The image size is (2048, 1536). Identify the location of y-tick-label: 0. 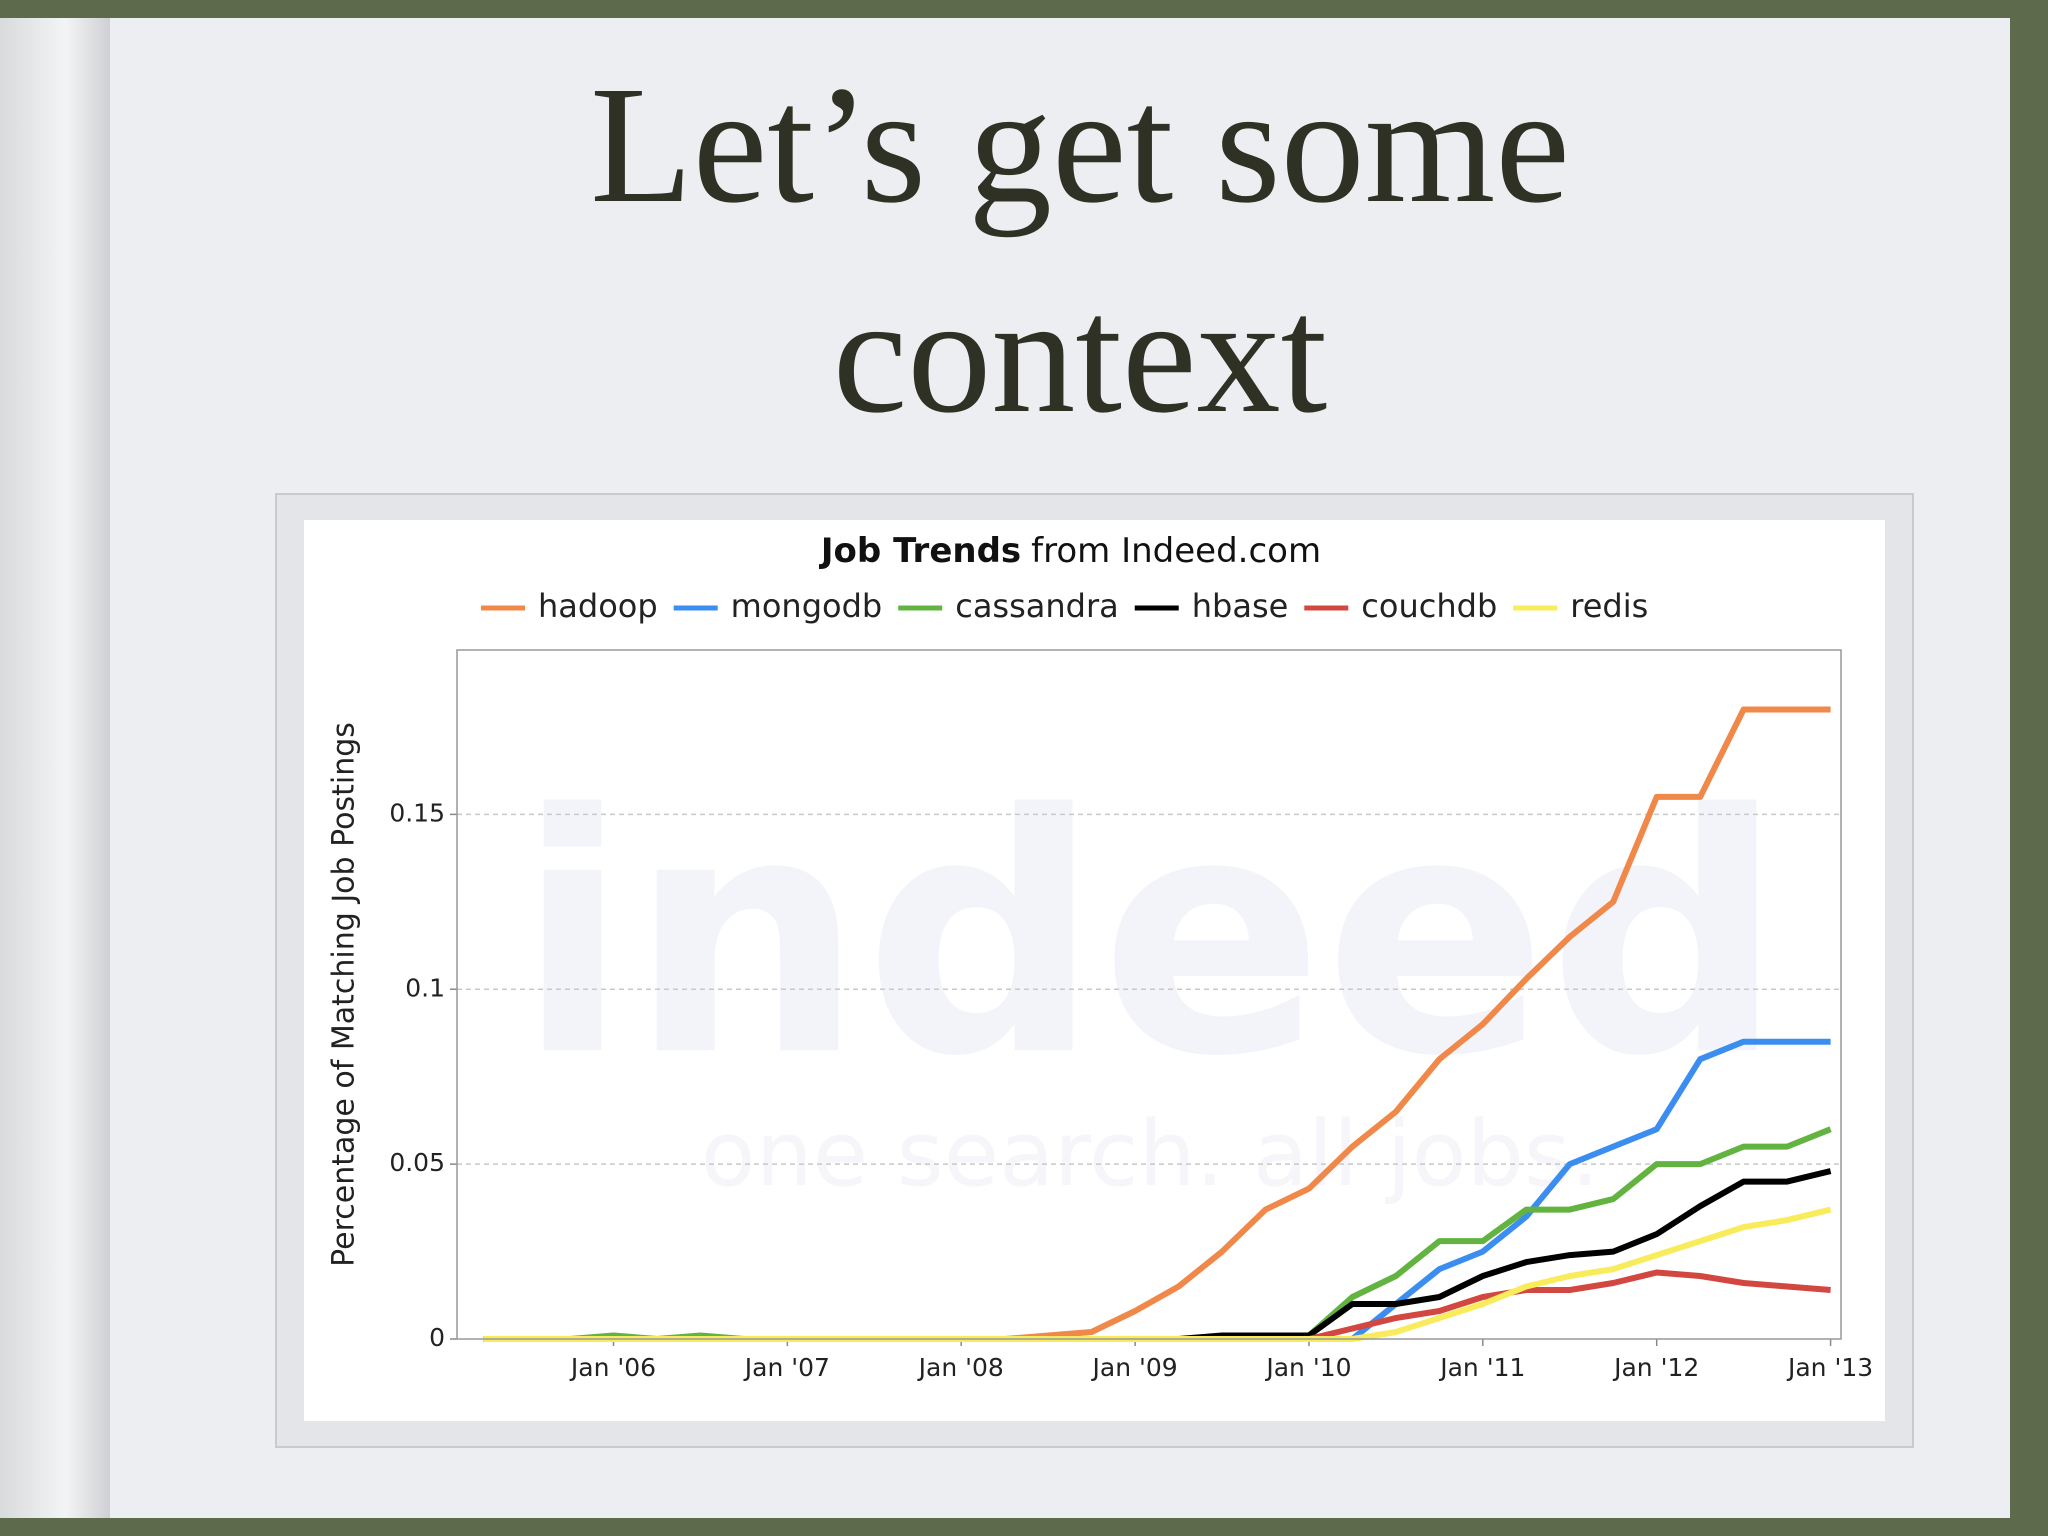
(437, 1337).